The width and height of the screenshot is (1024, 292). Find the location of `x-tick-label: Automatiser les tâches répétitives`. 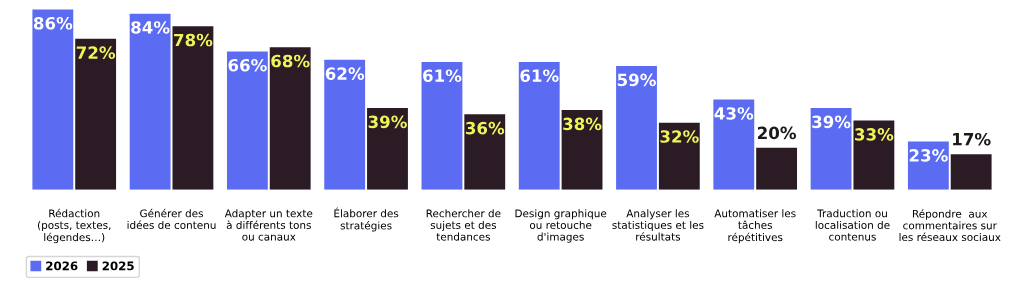

x-tick-label: Automatiser les tâches répétitives is located at coordinates (755, 226).